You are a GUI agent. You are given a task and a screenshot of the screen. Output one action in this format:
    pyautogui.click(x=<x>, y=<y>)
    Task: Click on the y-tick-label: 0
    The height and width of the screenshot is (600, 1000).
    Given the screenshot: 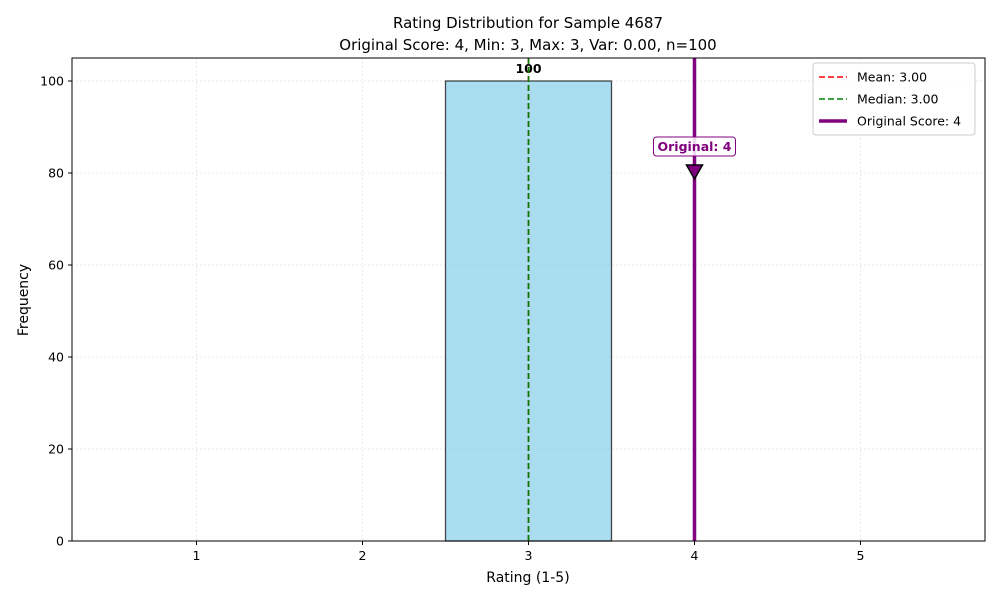 What is the action you would take?
    pyautogui.click(x=60, y=541)
    